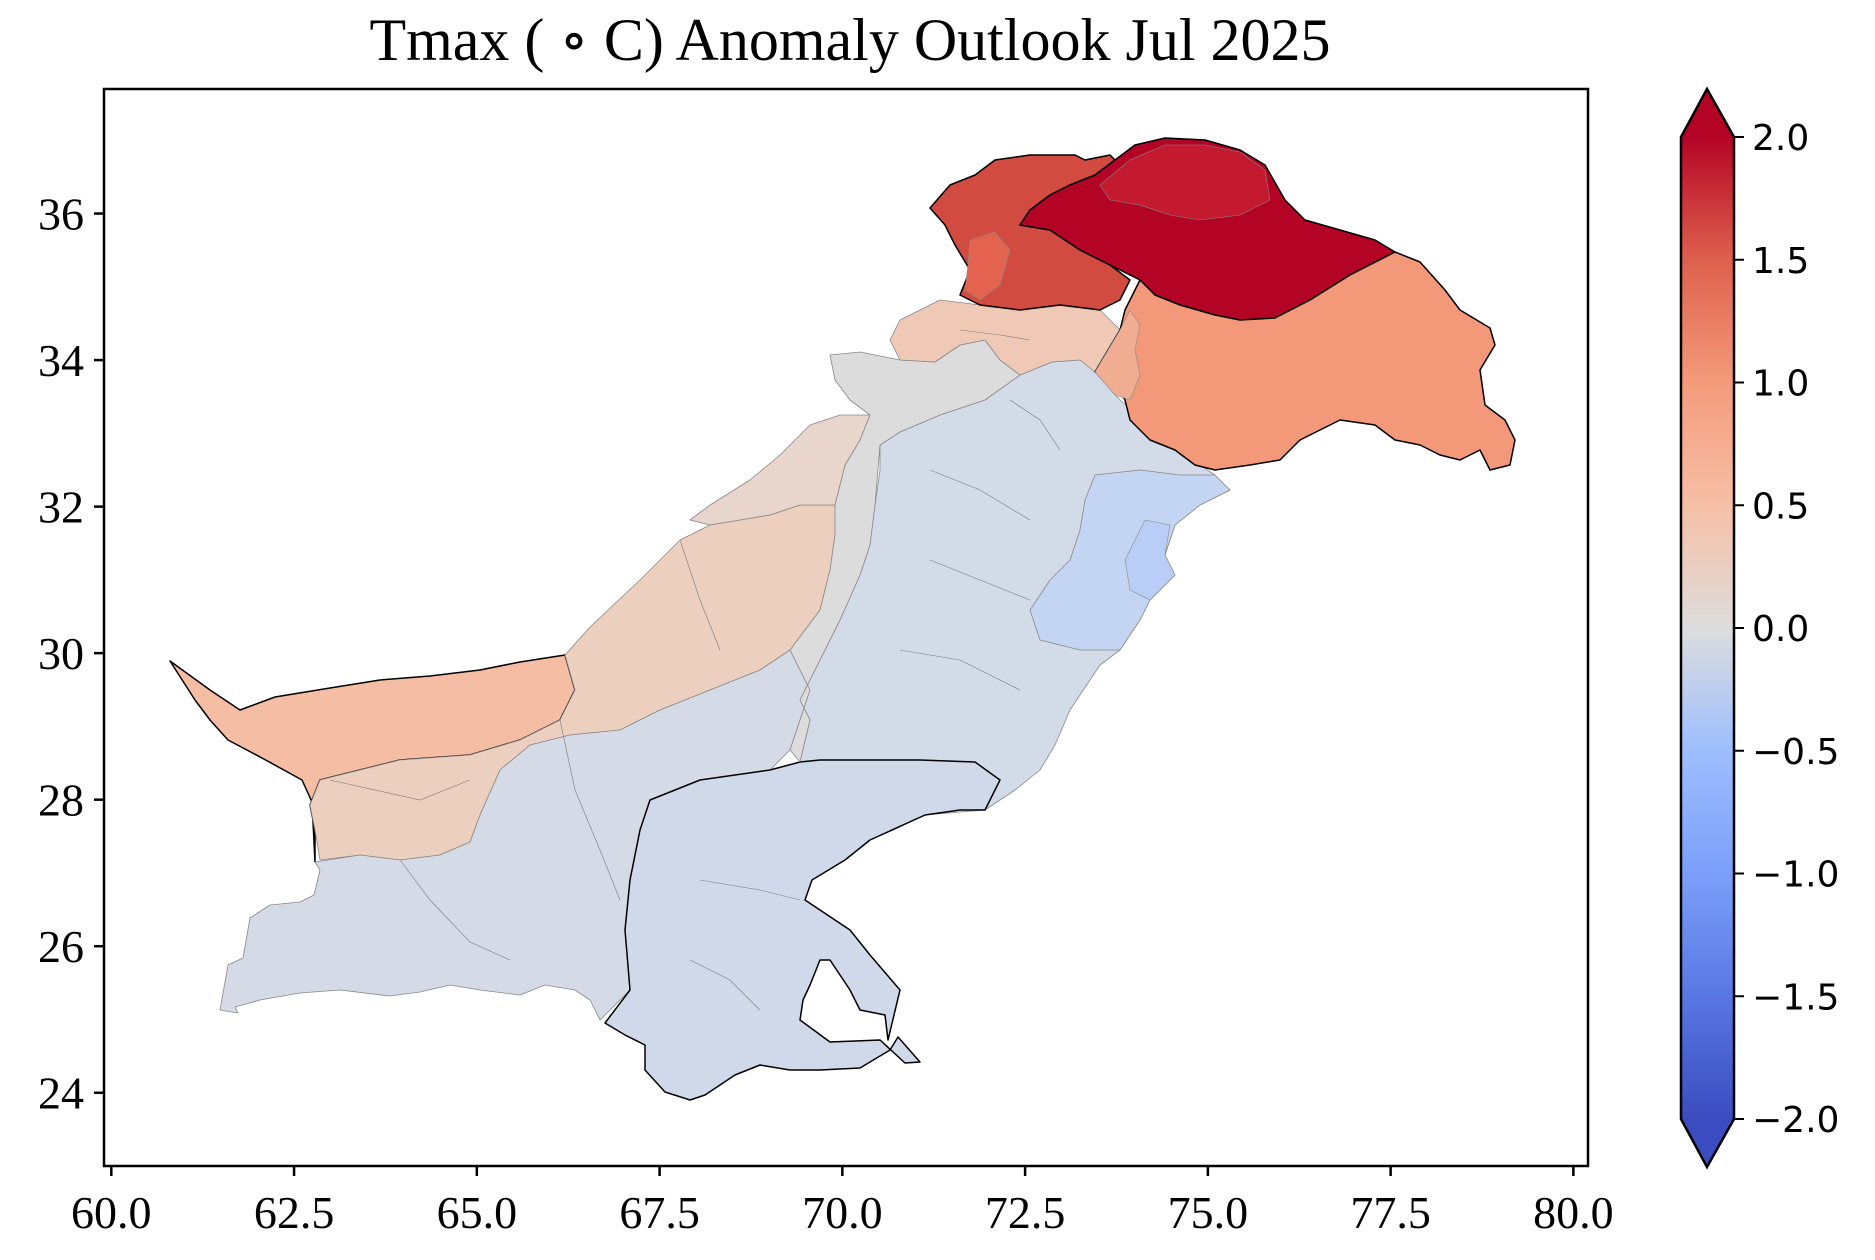 The image size is (1875, 1260). I want to click on colorbar-gradient, so click(1707, 628).